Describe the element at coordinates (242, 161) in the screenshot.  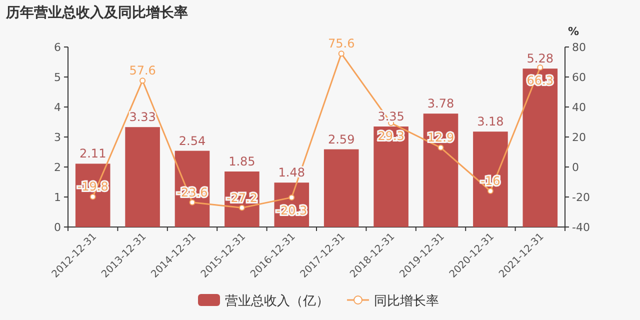
I see `data-label: 1.85` at that location.